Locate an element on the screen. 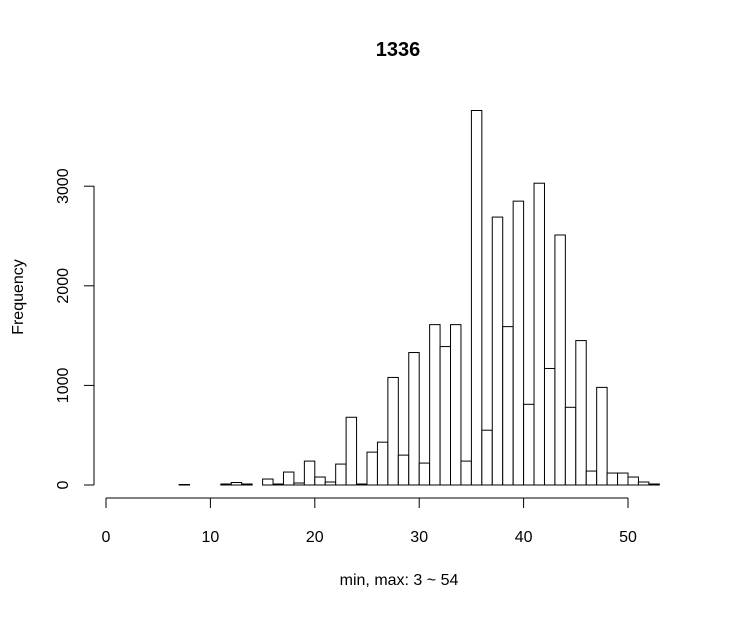  x-tick-label: 0 is located at coordinates (106, 537).